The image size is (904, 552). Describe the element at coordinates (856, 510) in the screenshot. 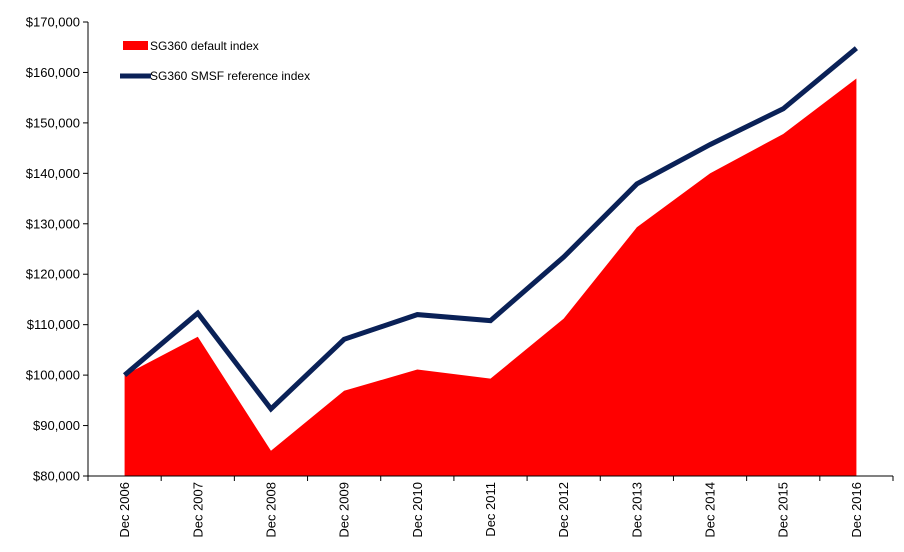

I see `x-tick-label: Dec 2016` at that location.